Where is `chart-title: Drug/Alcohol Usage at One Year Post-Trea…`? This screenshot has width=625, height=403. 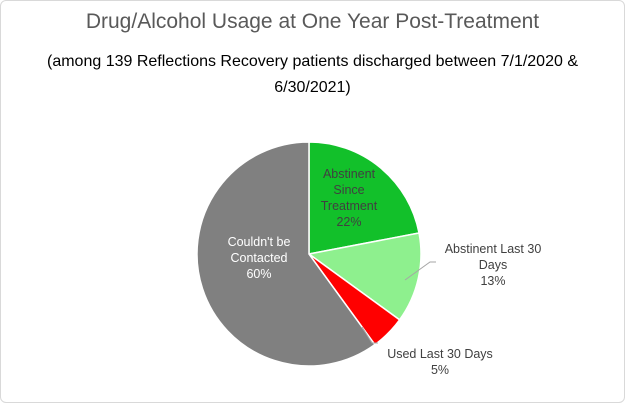 chart-title: Drug/Alcohol Usage at One Year Post-Trea… is located at coordinates (312, 21).